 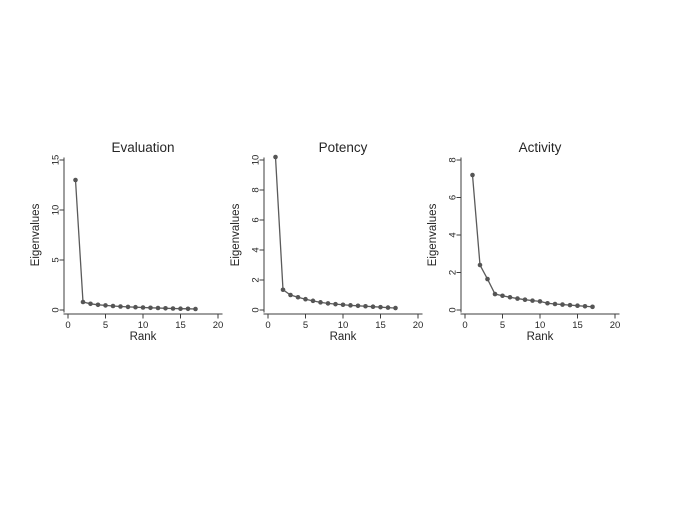 I want to click on y-tick-label: 15, so click(x=55, y=160).